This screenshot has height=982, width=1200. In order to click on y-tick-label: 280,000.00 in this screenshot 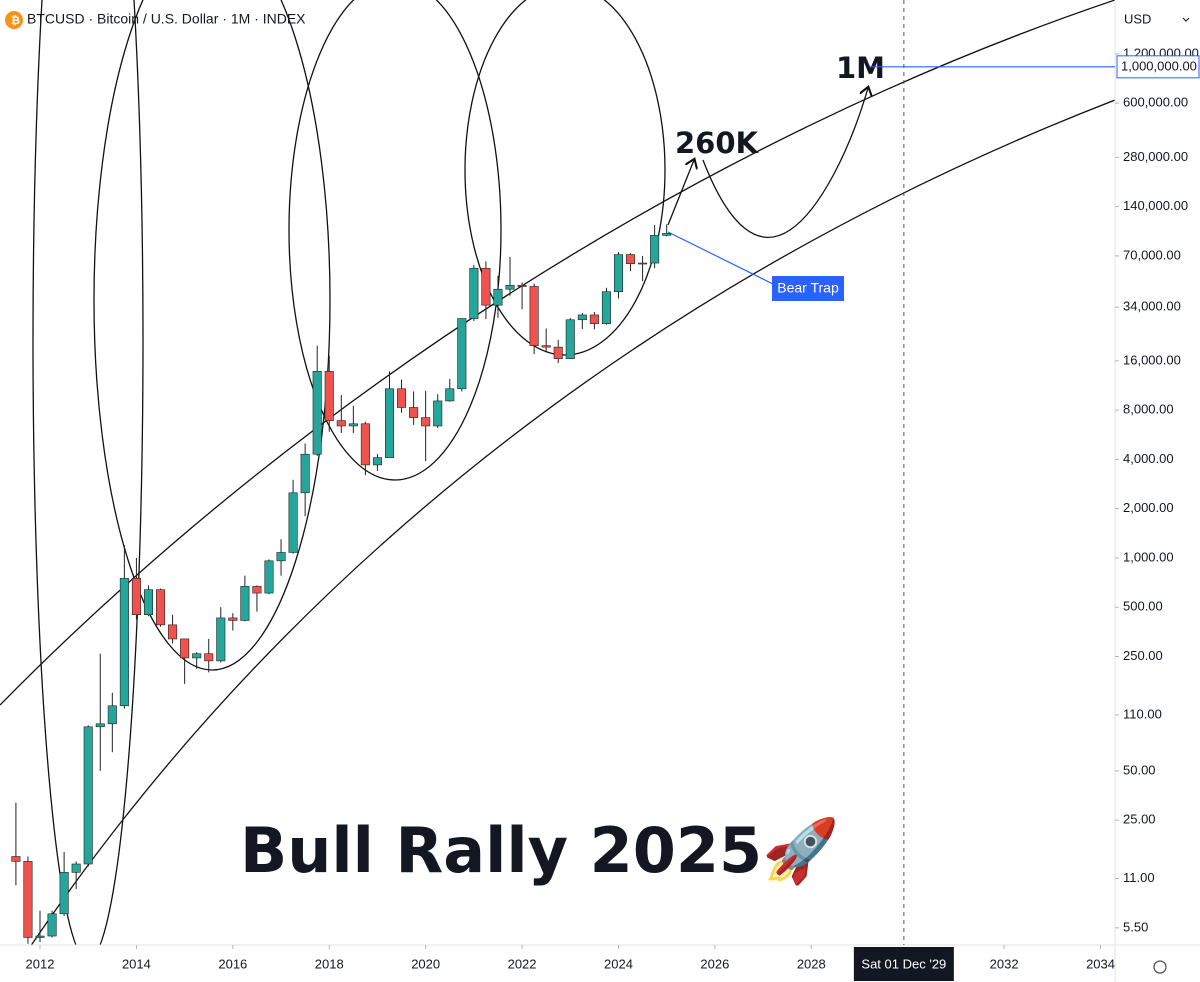, I will do `click(1155, 156)`.